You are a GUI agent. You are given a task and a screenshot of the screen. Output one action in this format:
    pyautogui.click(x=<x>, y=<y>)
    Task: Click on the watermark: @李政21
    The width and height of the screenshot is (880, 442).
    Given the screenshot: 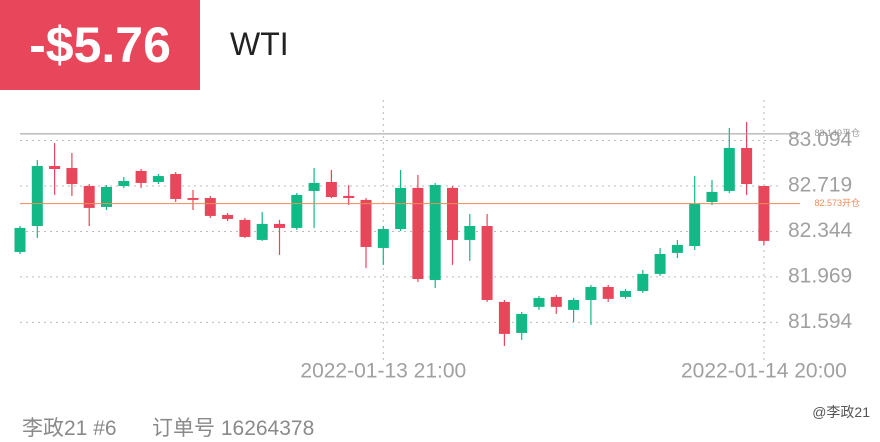 What is the action you would take?
    pyautogui.click(x=841, y=412)
    